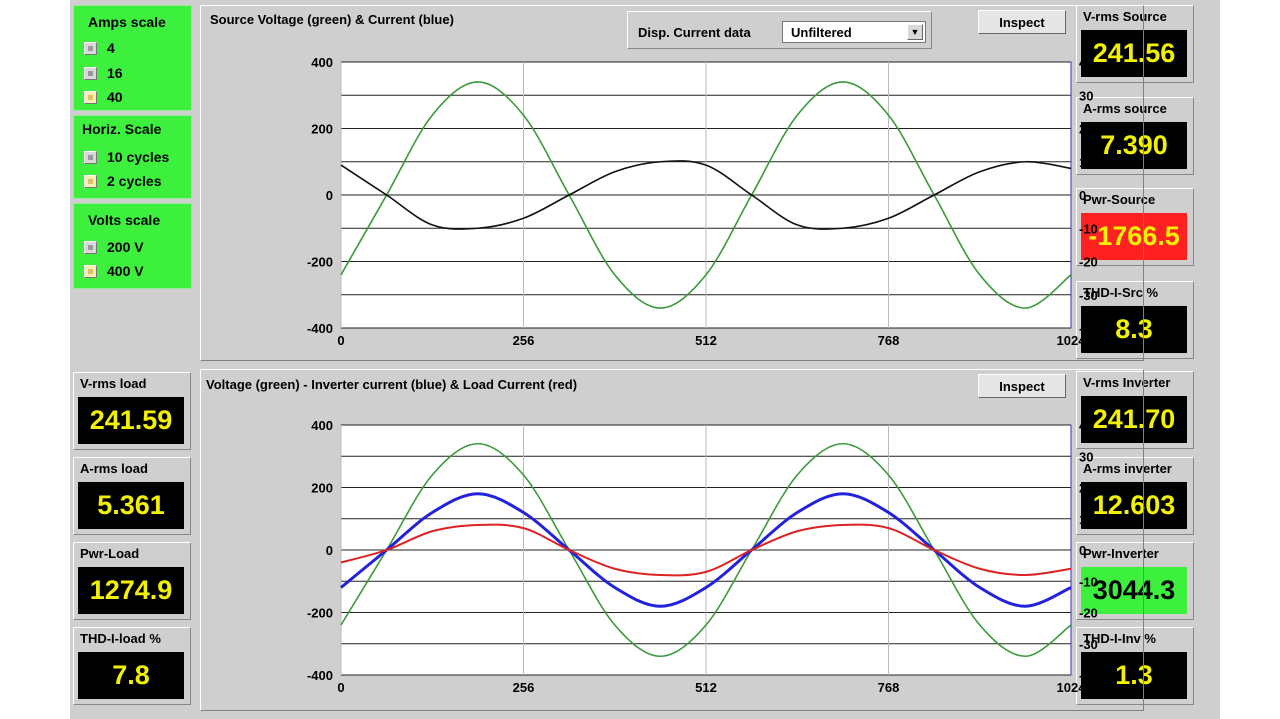  Describe the element at coordinates (1125, 108) in the screenshot. I see `meter-label: A-rms source` at that location.